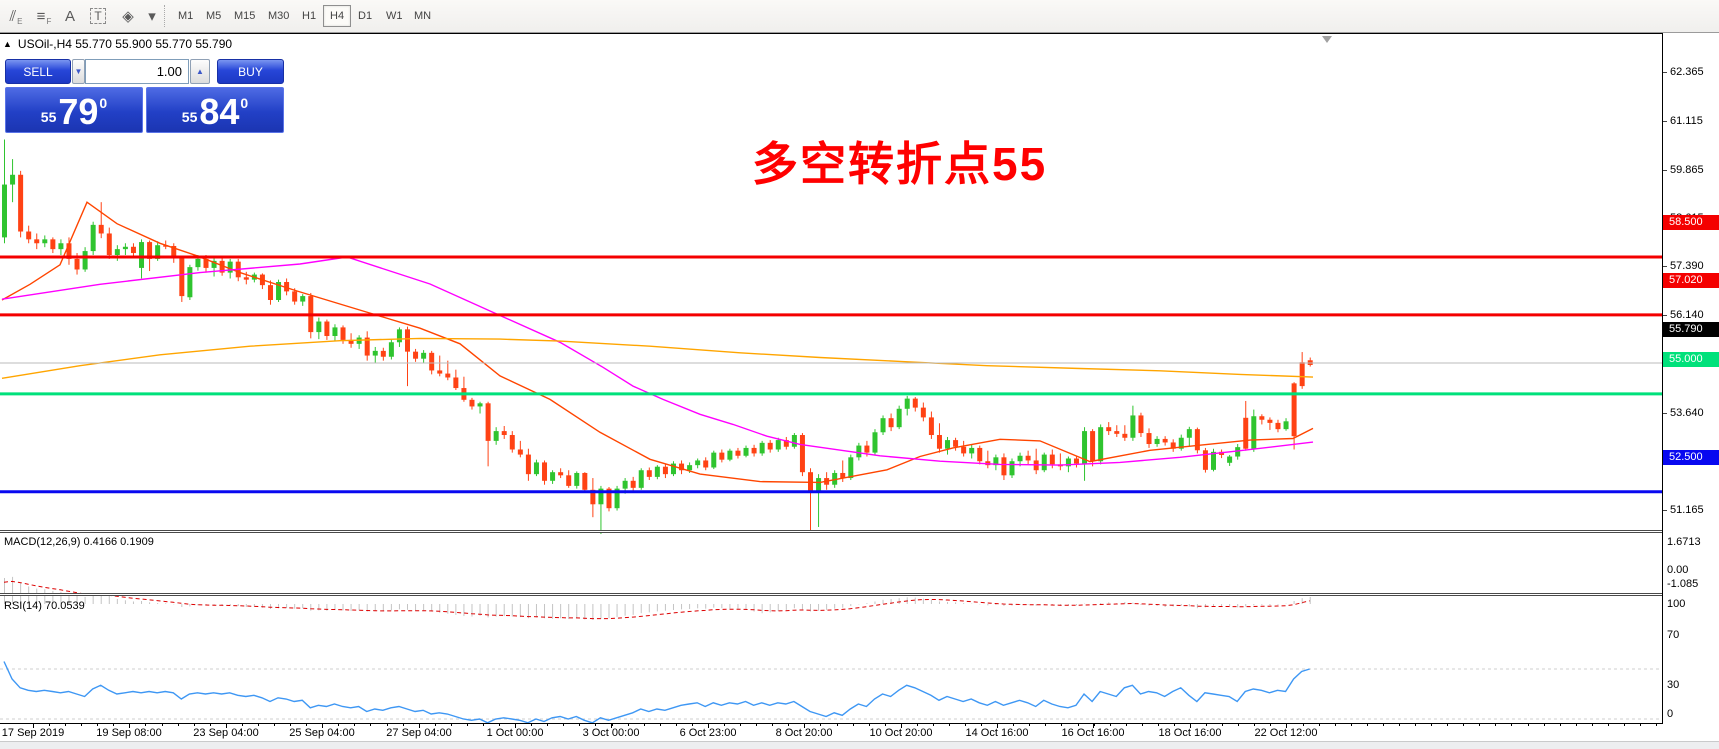  What do you see at coordinates (38, 71) in the screenshot?
I see `sell-button: SELL` at bounding box center [38, 71].